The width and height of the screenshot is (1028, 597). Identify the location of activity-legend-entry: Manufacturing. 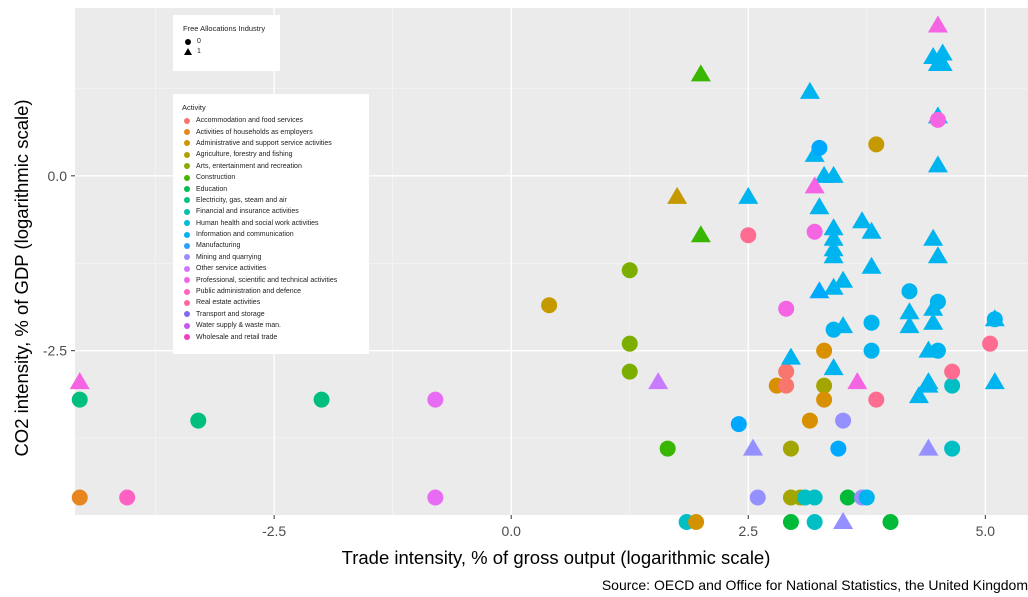
(275, 245).